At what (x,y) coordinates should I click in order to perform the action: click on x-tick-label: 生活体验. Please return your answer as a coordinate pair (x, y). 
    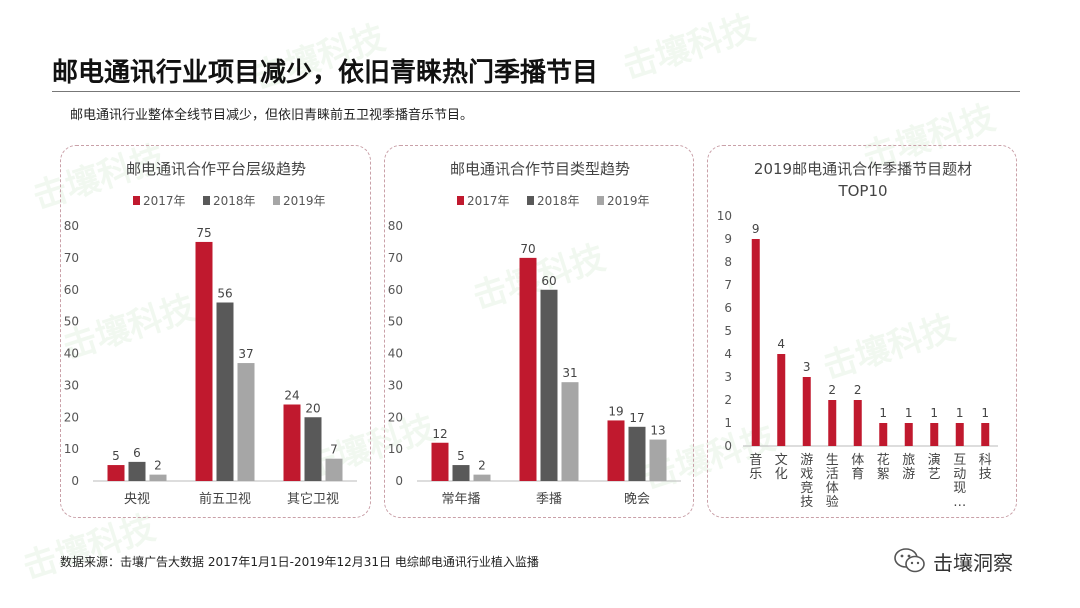
    Looking at the image, I should click on (832, 481).